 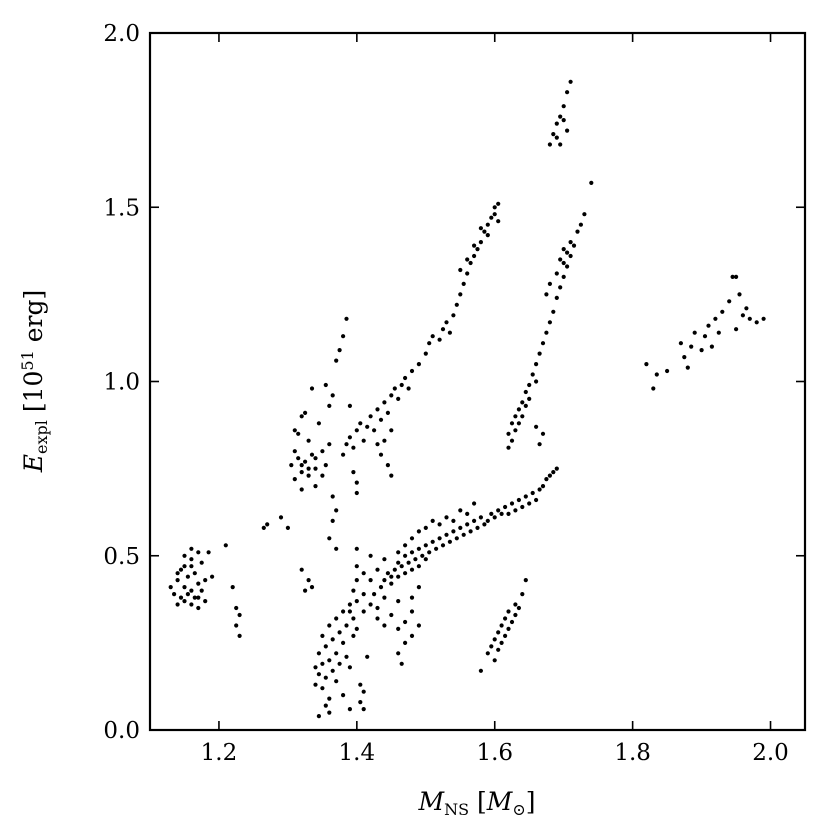 What do you see at coordinates (121, 208) in the screenshot?
I see `y-tick-label: 1.5` at bounding box center [121, 208].